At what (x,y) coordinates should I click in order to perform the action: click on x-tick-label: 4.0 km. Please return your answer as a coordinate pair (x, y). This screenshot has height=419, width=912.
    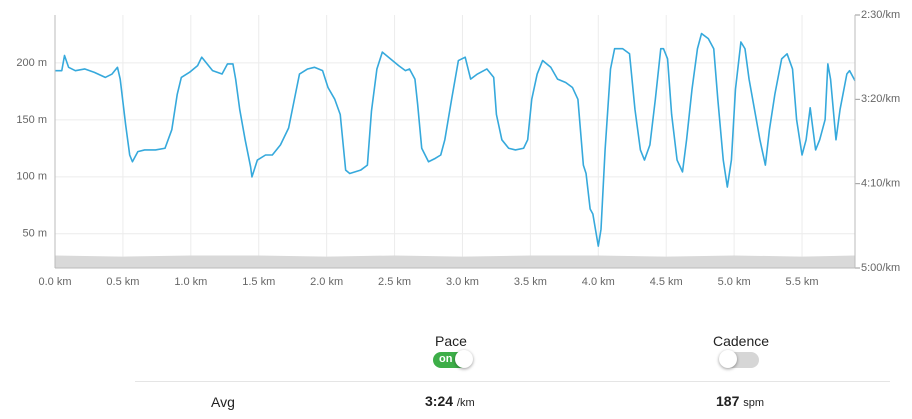
    Looking at the image, I should click on (598, 282).